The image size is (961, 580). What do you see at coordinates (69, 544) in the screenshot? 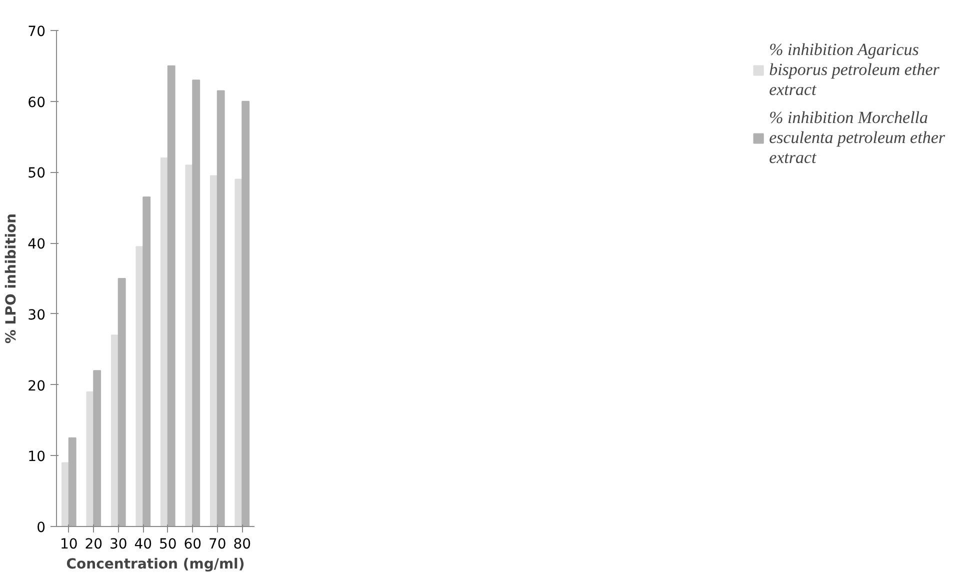
I see `x-tick-label: 10` at bounding box center [69, 544].